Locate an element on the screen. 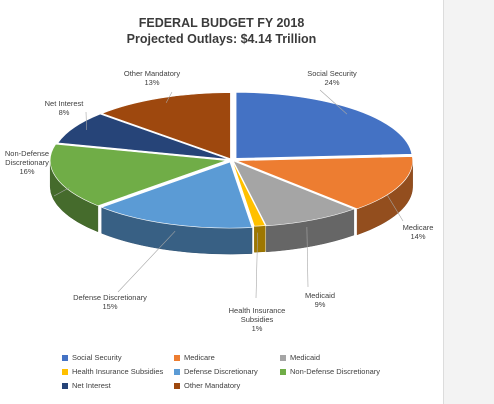 The height and width of the screenshot is (404, 494). pie-slice-side-health-insurance-subsidies is located at coordinates (260, 239).